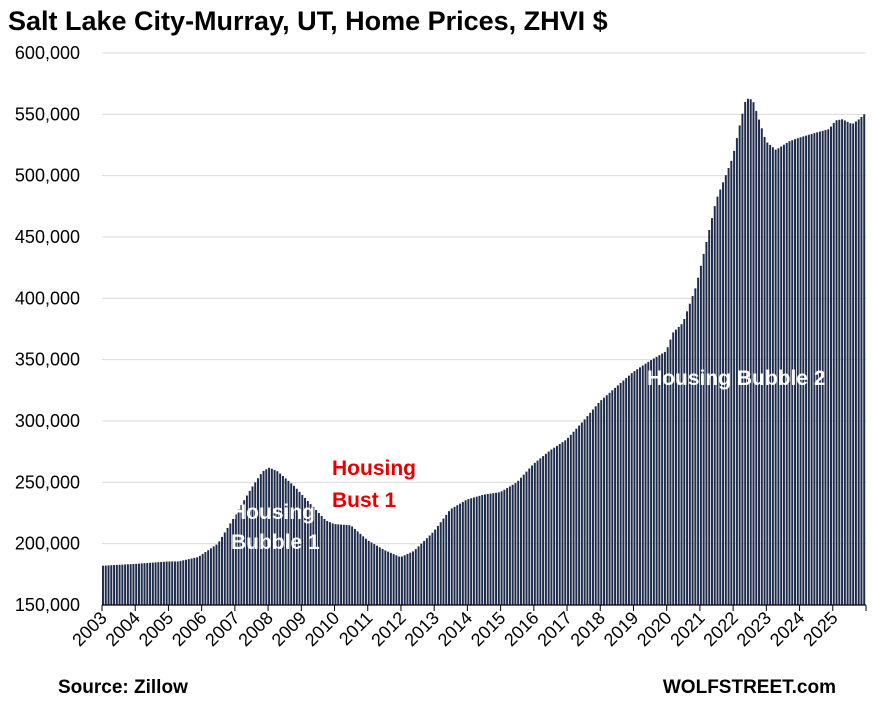 This screenshot has height=702, width=872. Describe the element at coordinates (47, 298) in the screenshot. I see `y-tick-label: 400,000` at that location.